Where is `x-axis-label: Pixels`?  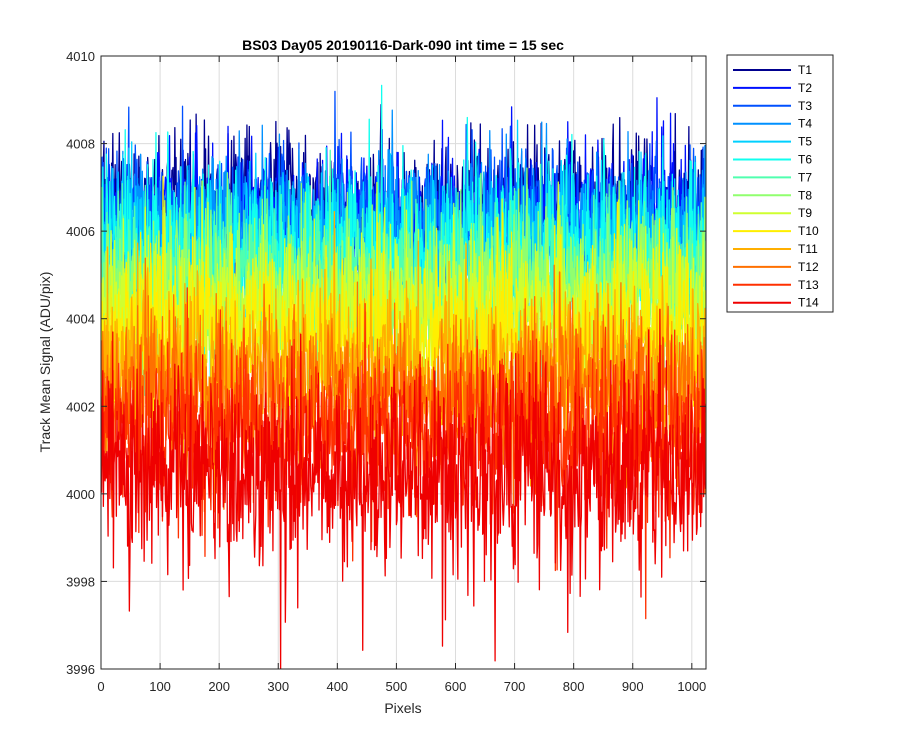 x-axis-label: Pixels is located at coordinates (402, 708).